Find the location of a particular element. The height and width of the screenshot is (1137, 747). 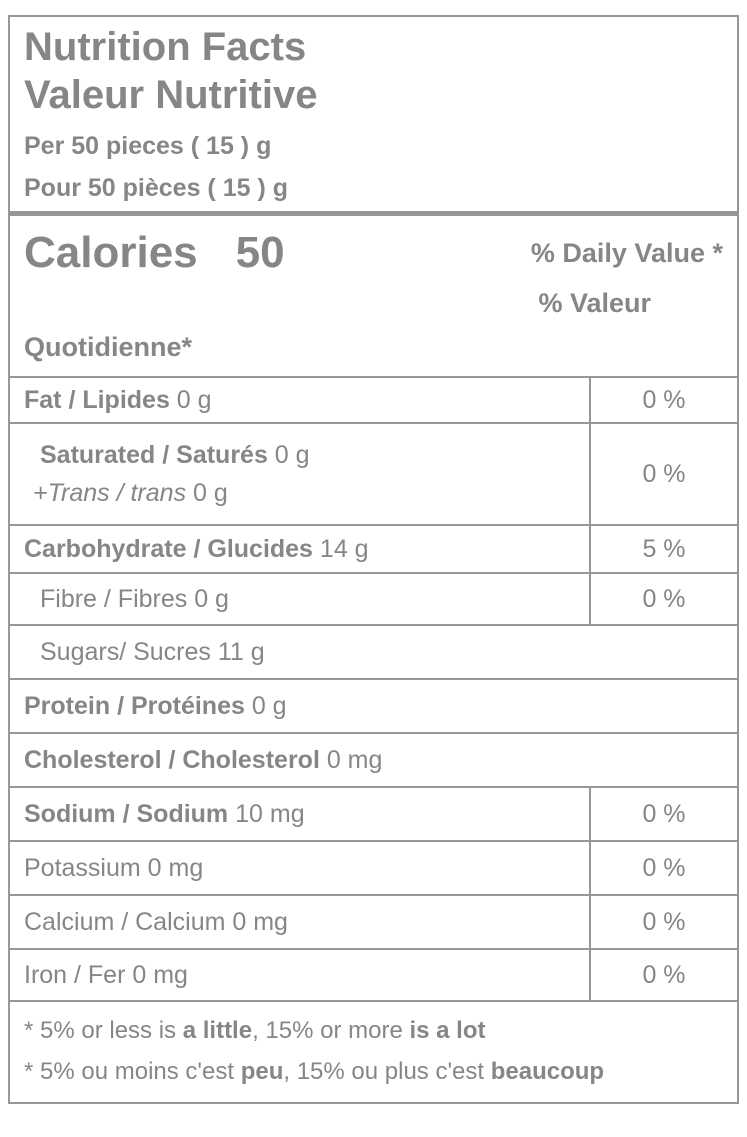

text-segment: beaucoup is located at coordinates (547, 1071).